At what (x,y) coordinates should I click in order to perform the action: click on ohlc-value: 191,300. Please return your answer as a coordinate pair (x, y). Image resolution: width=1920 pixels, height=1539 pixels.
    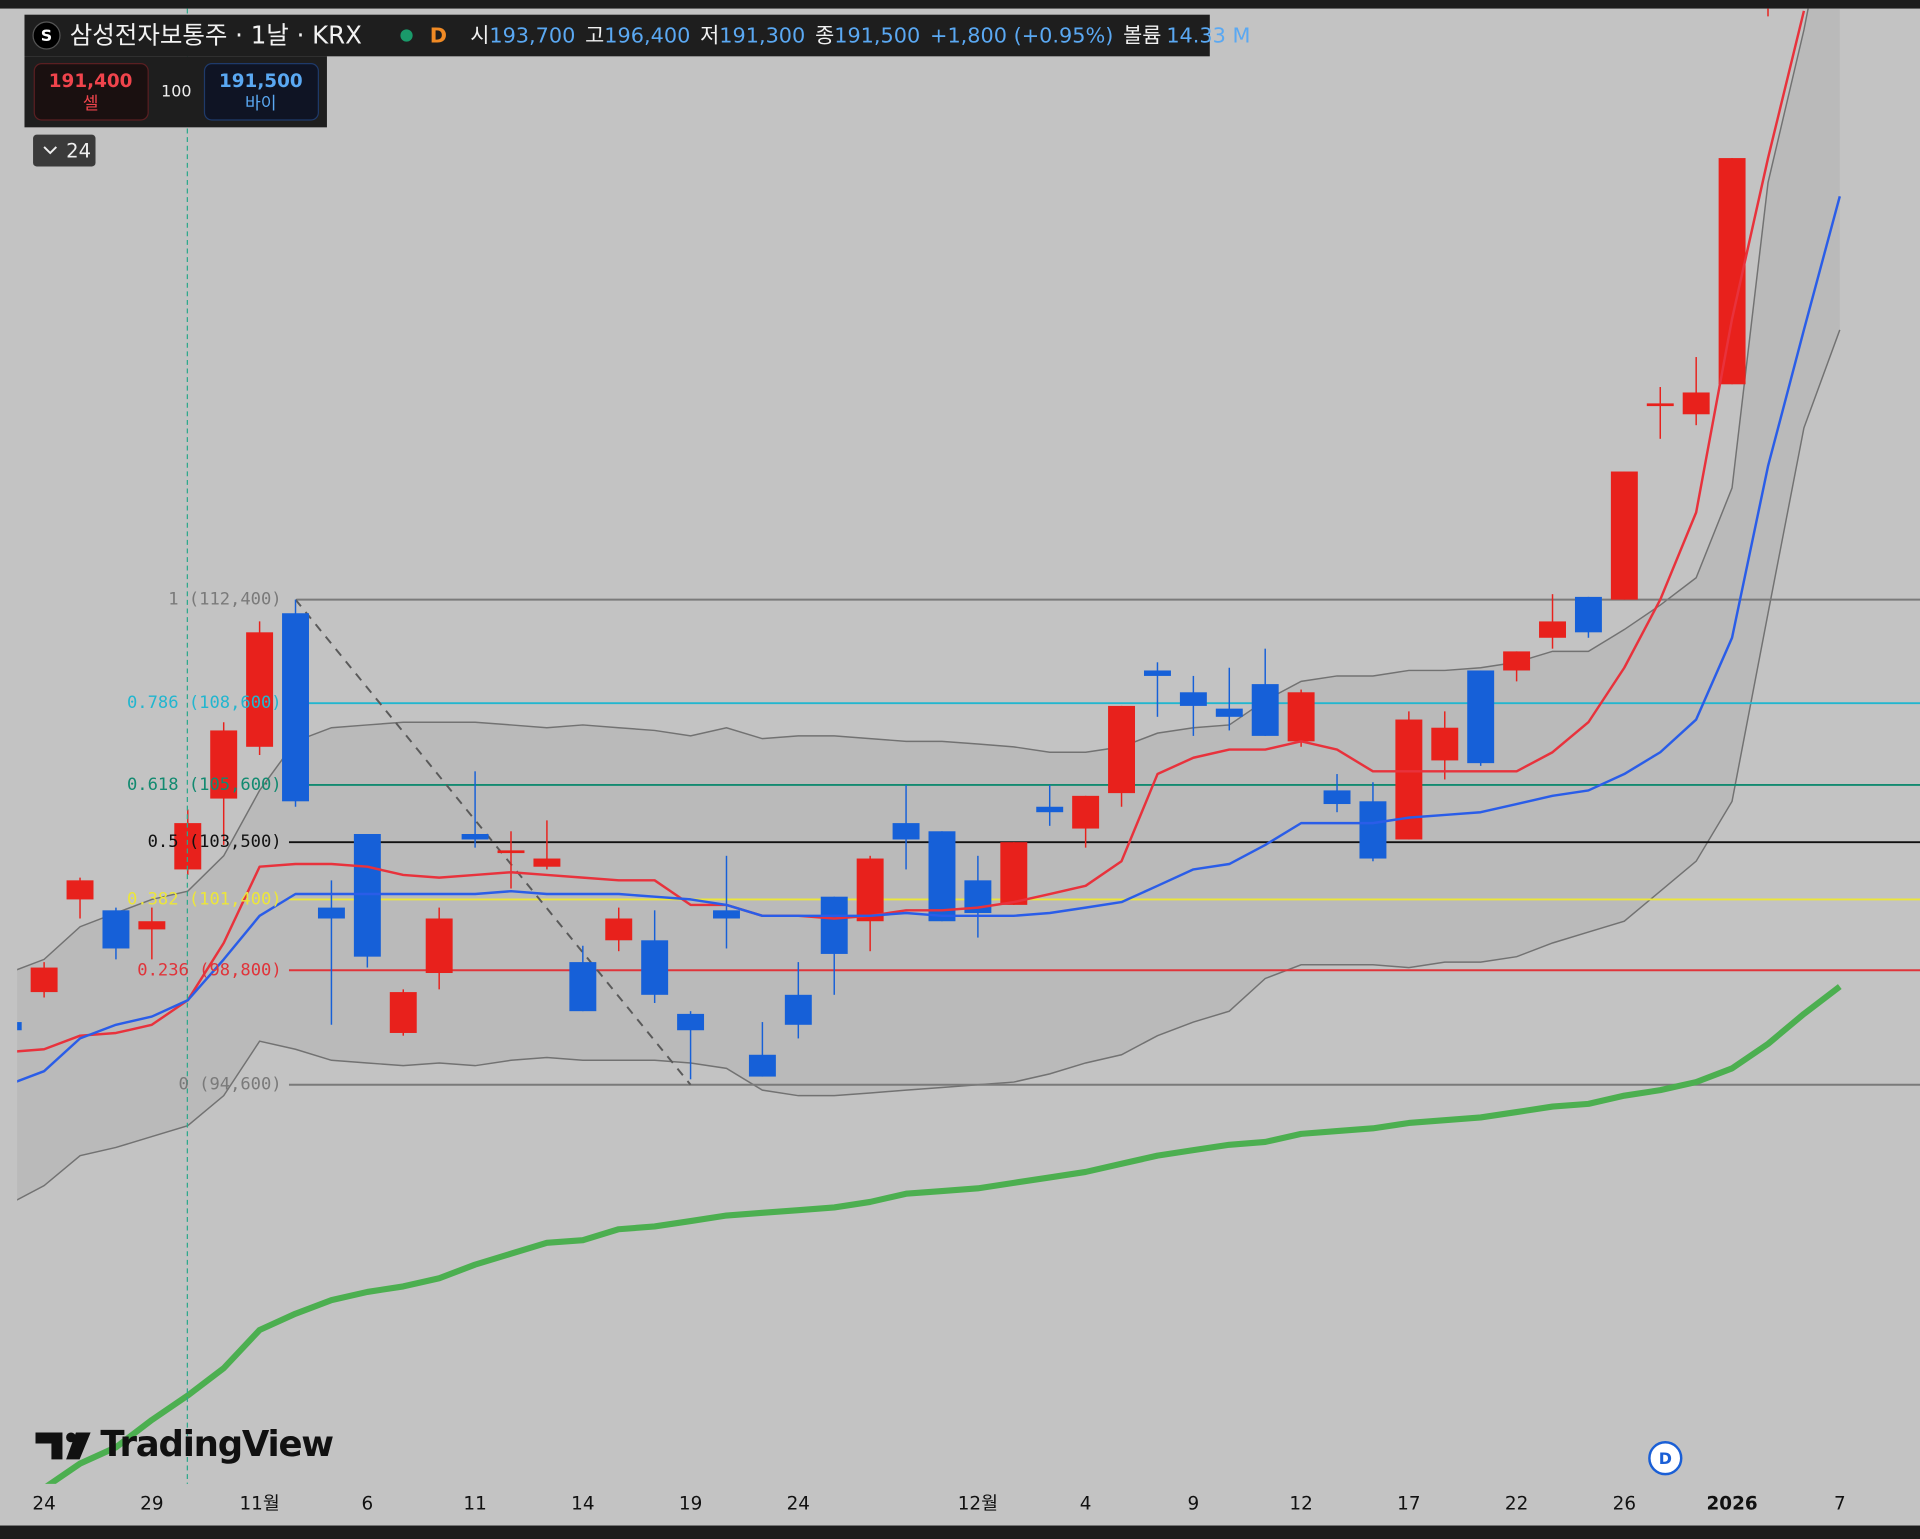
    Looking at the image, I should click on (762, 36).